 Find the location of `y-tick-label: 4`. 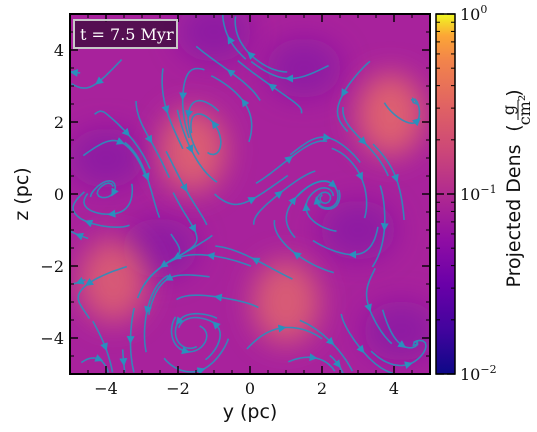

y-tick-label: 4 is located at coordinates (59, 50).